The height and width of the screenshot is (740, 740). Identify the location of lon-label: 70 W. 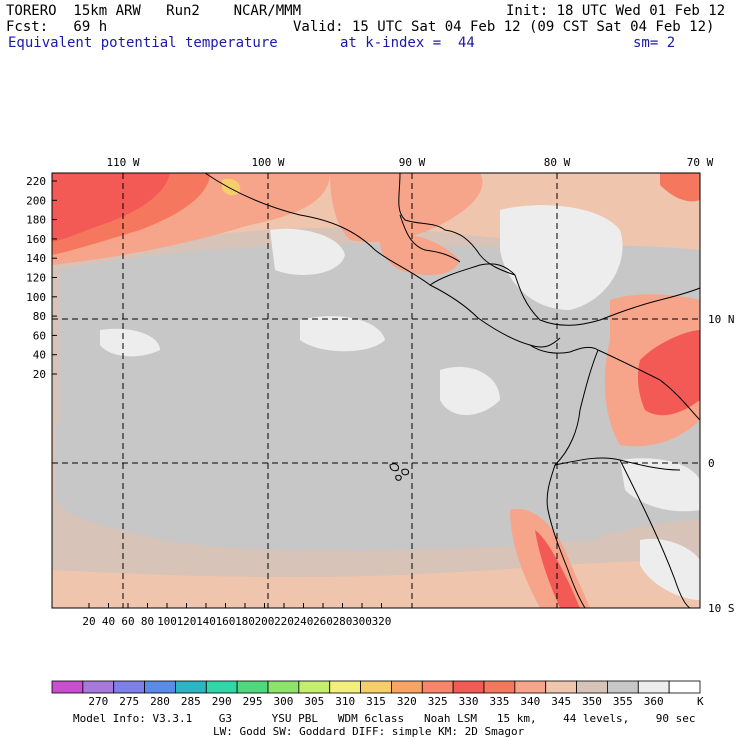
(700, 162).